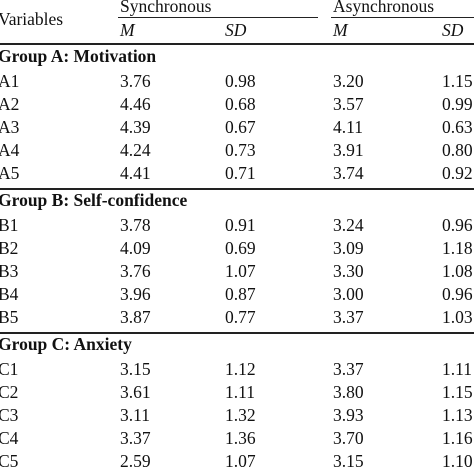  What do you see at coordinates (453, 30) in the screenshot?
I see `header-async-sd: SD` at bounding box center [453, 30].